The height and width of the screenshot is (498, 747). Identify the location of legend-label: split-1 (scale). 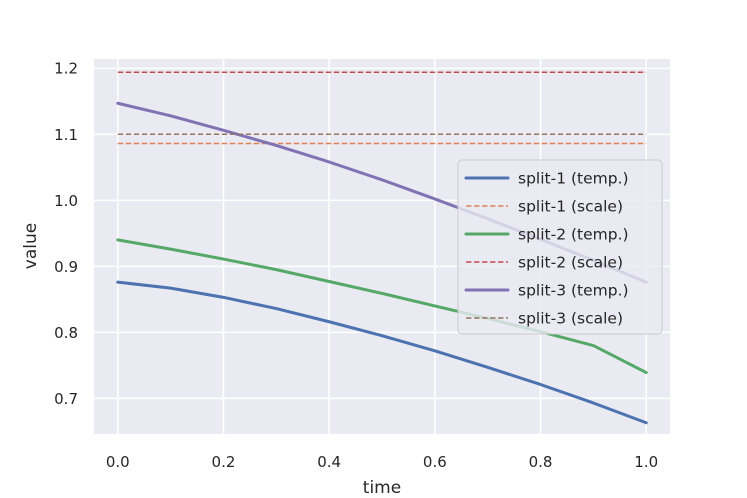
(570, 207).